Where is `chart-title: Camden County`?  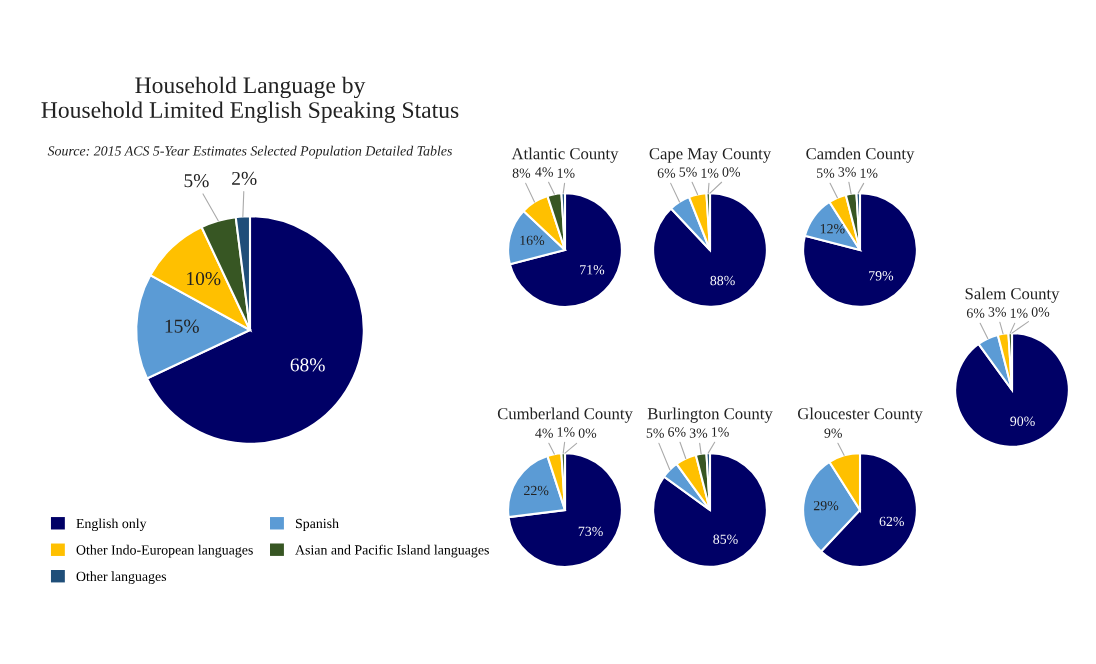
chart-title: Camden County is located at coordinates (860, 155).